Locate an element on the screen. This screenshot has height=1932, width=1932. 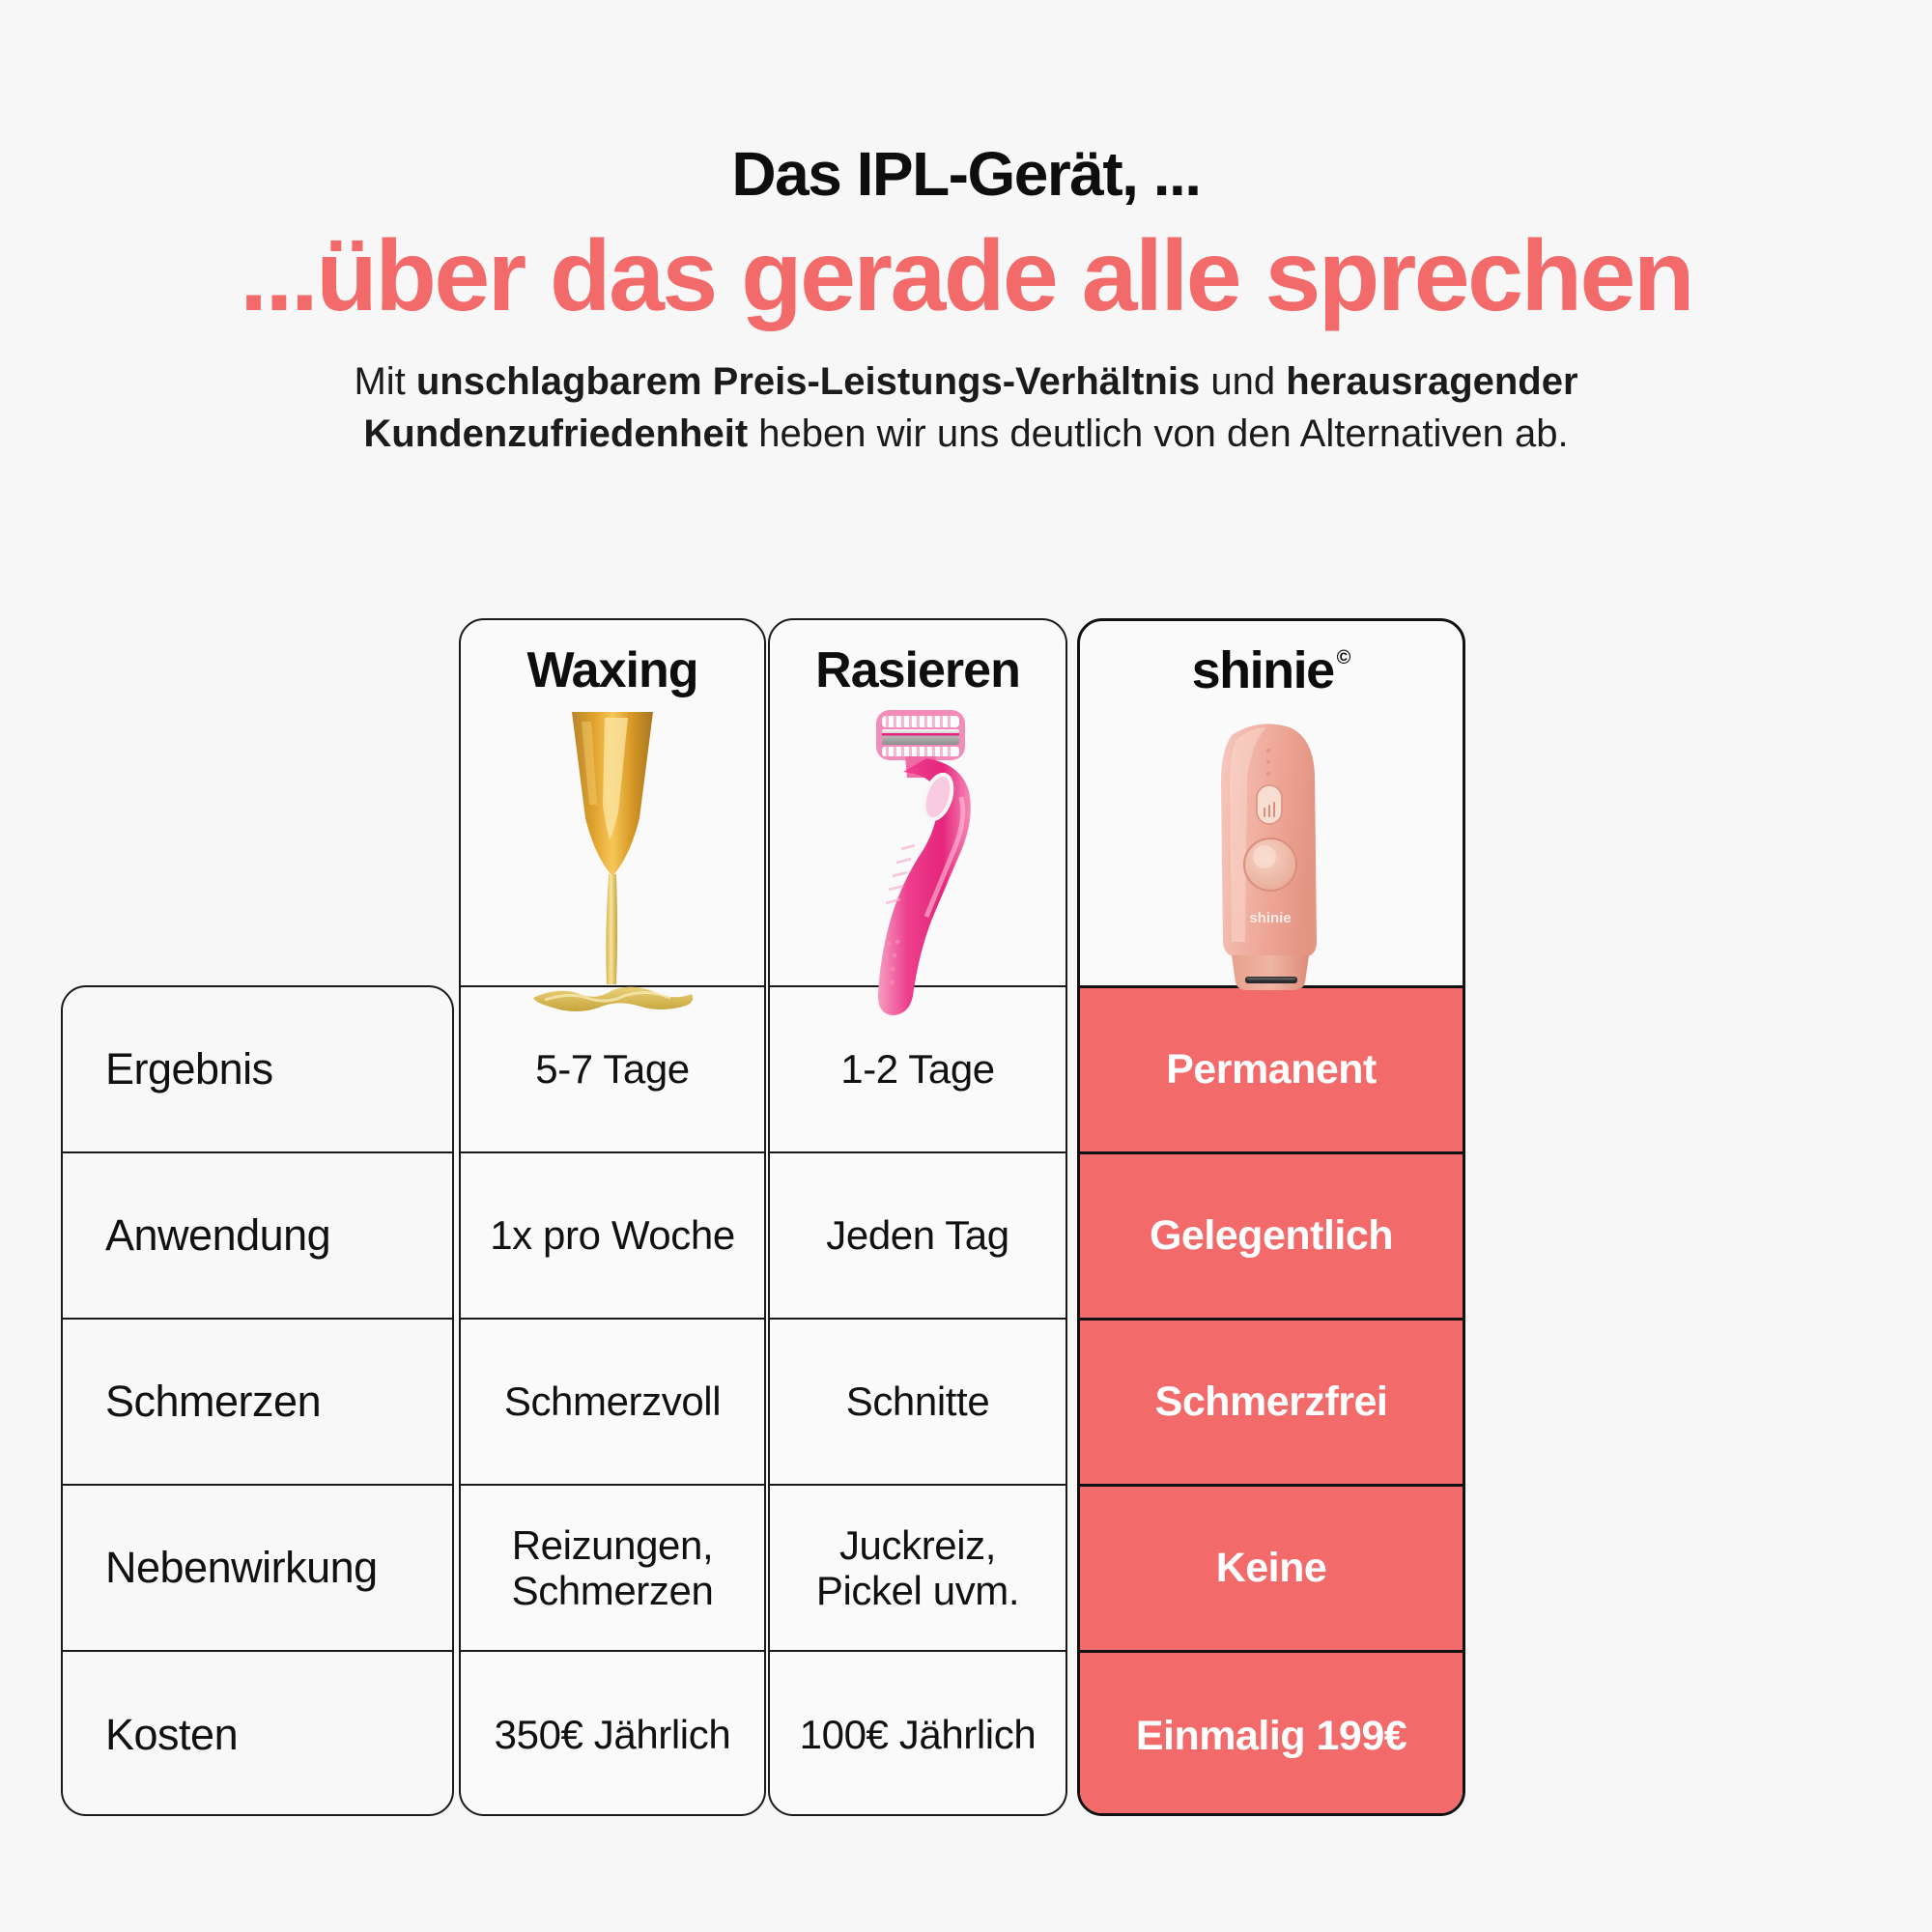
comparison-column-shaving: Rasieren is located at coordinates (917, 1217).